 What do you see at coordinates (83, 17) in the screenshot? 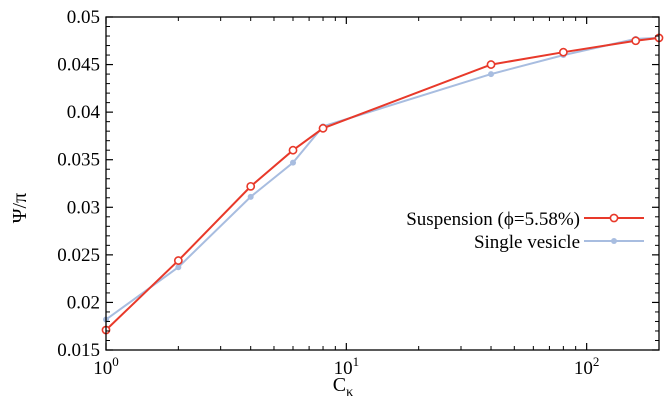
I see `y-tick-label: 0.05` at bounding box center [83, 17].